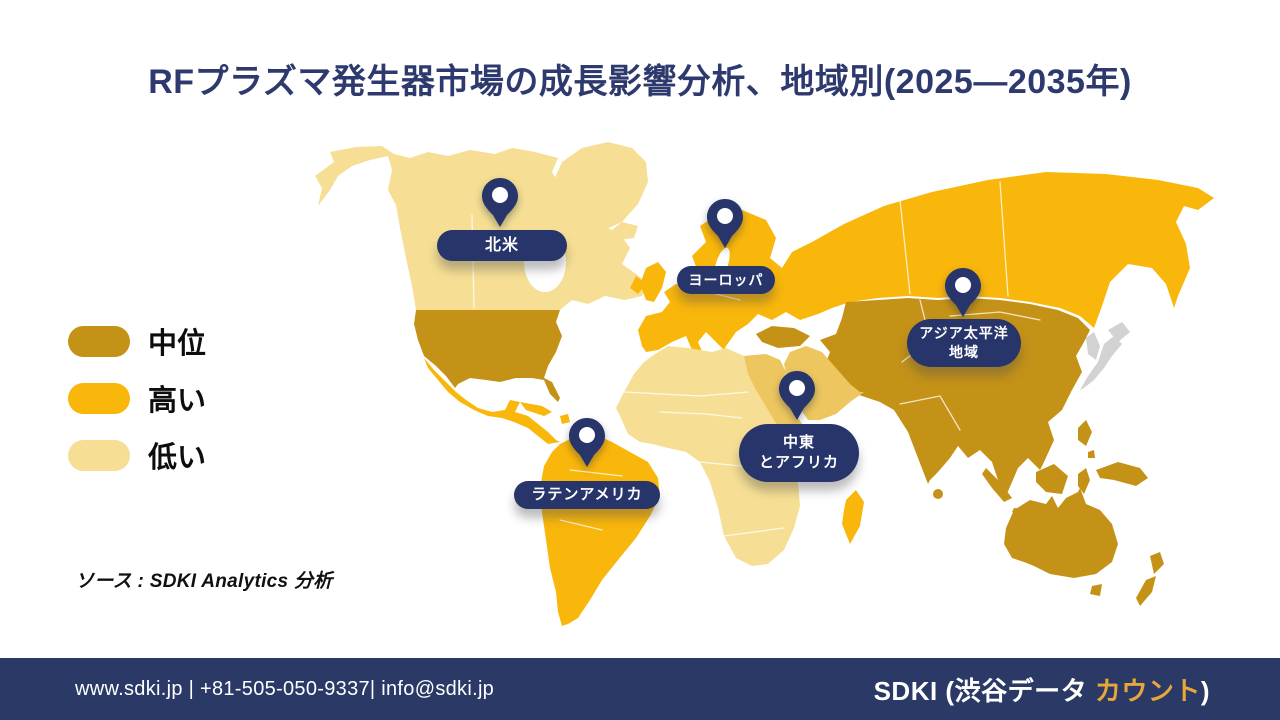 This screenshot has width=1280, height=720. I want to click on region-philippines, so click(1086, 439).